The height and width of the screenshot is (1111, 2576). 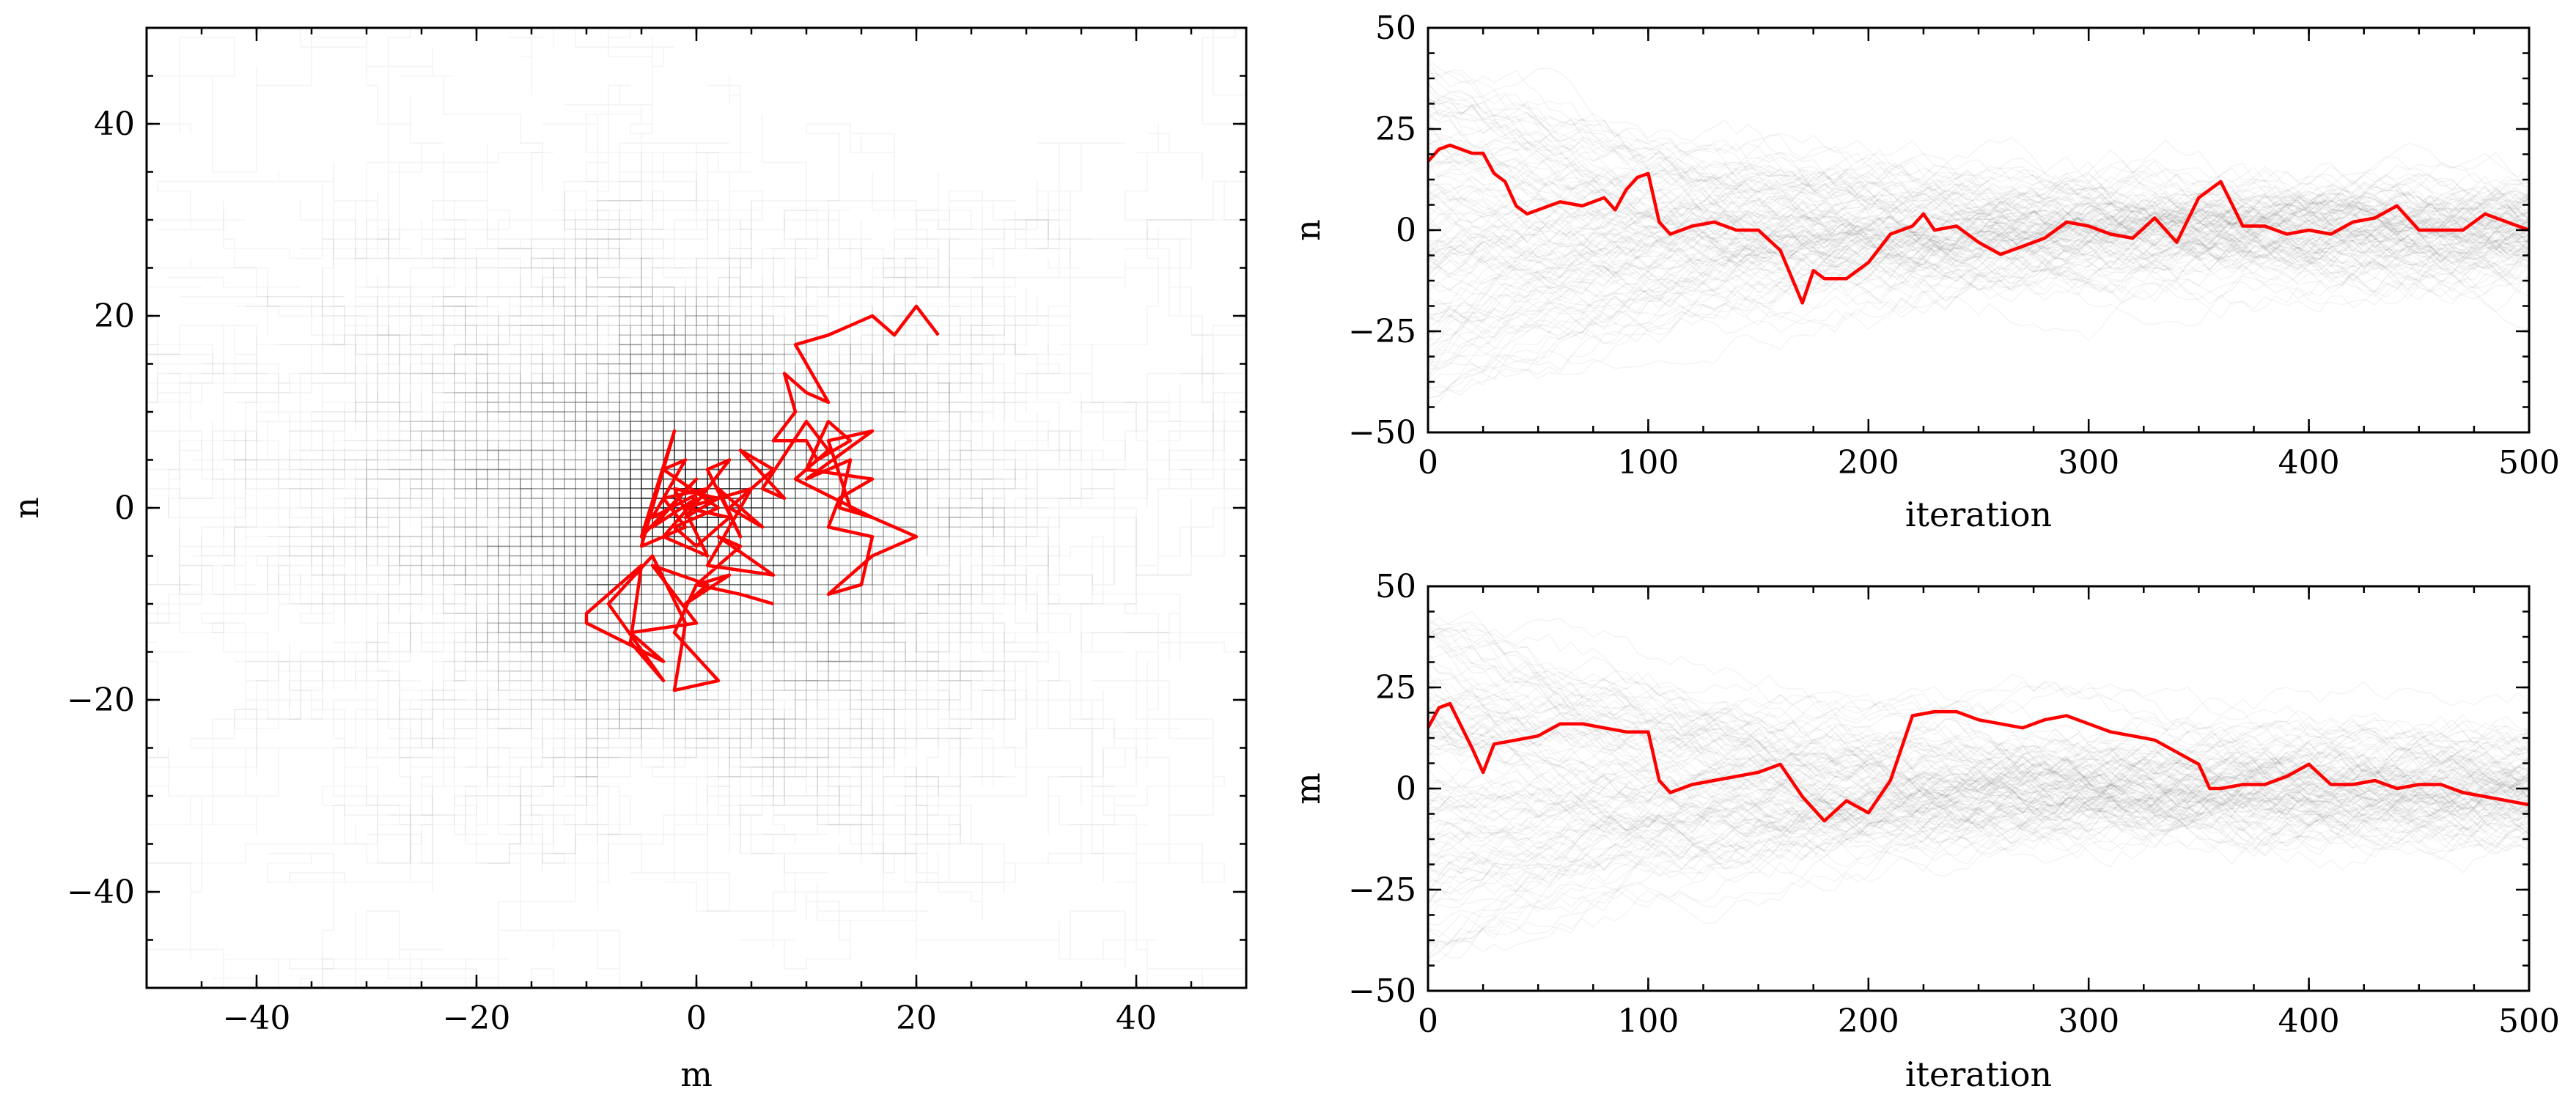 What do you see at coordinates (257, 1018) in the screenshot?
I see `x-tick-label: −40` at bounding box center [257, 1018].